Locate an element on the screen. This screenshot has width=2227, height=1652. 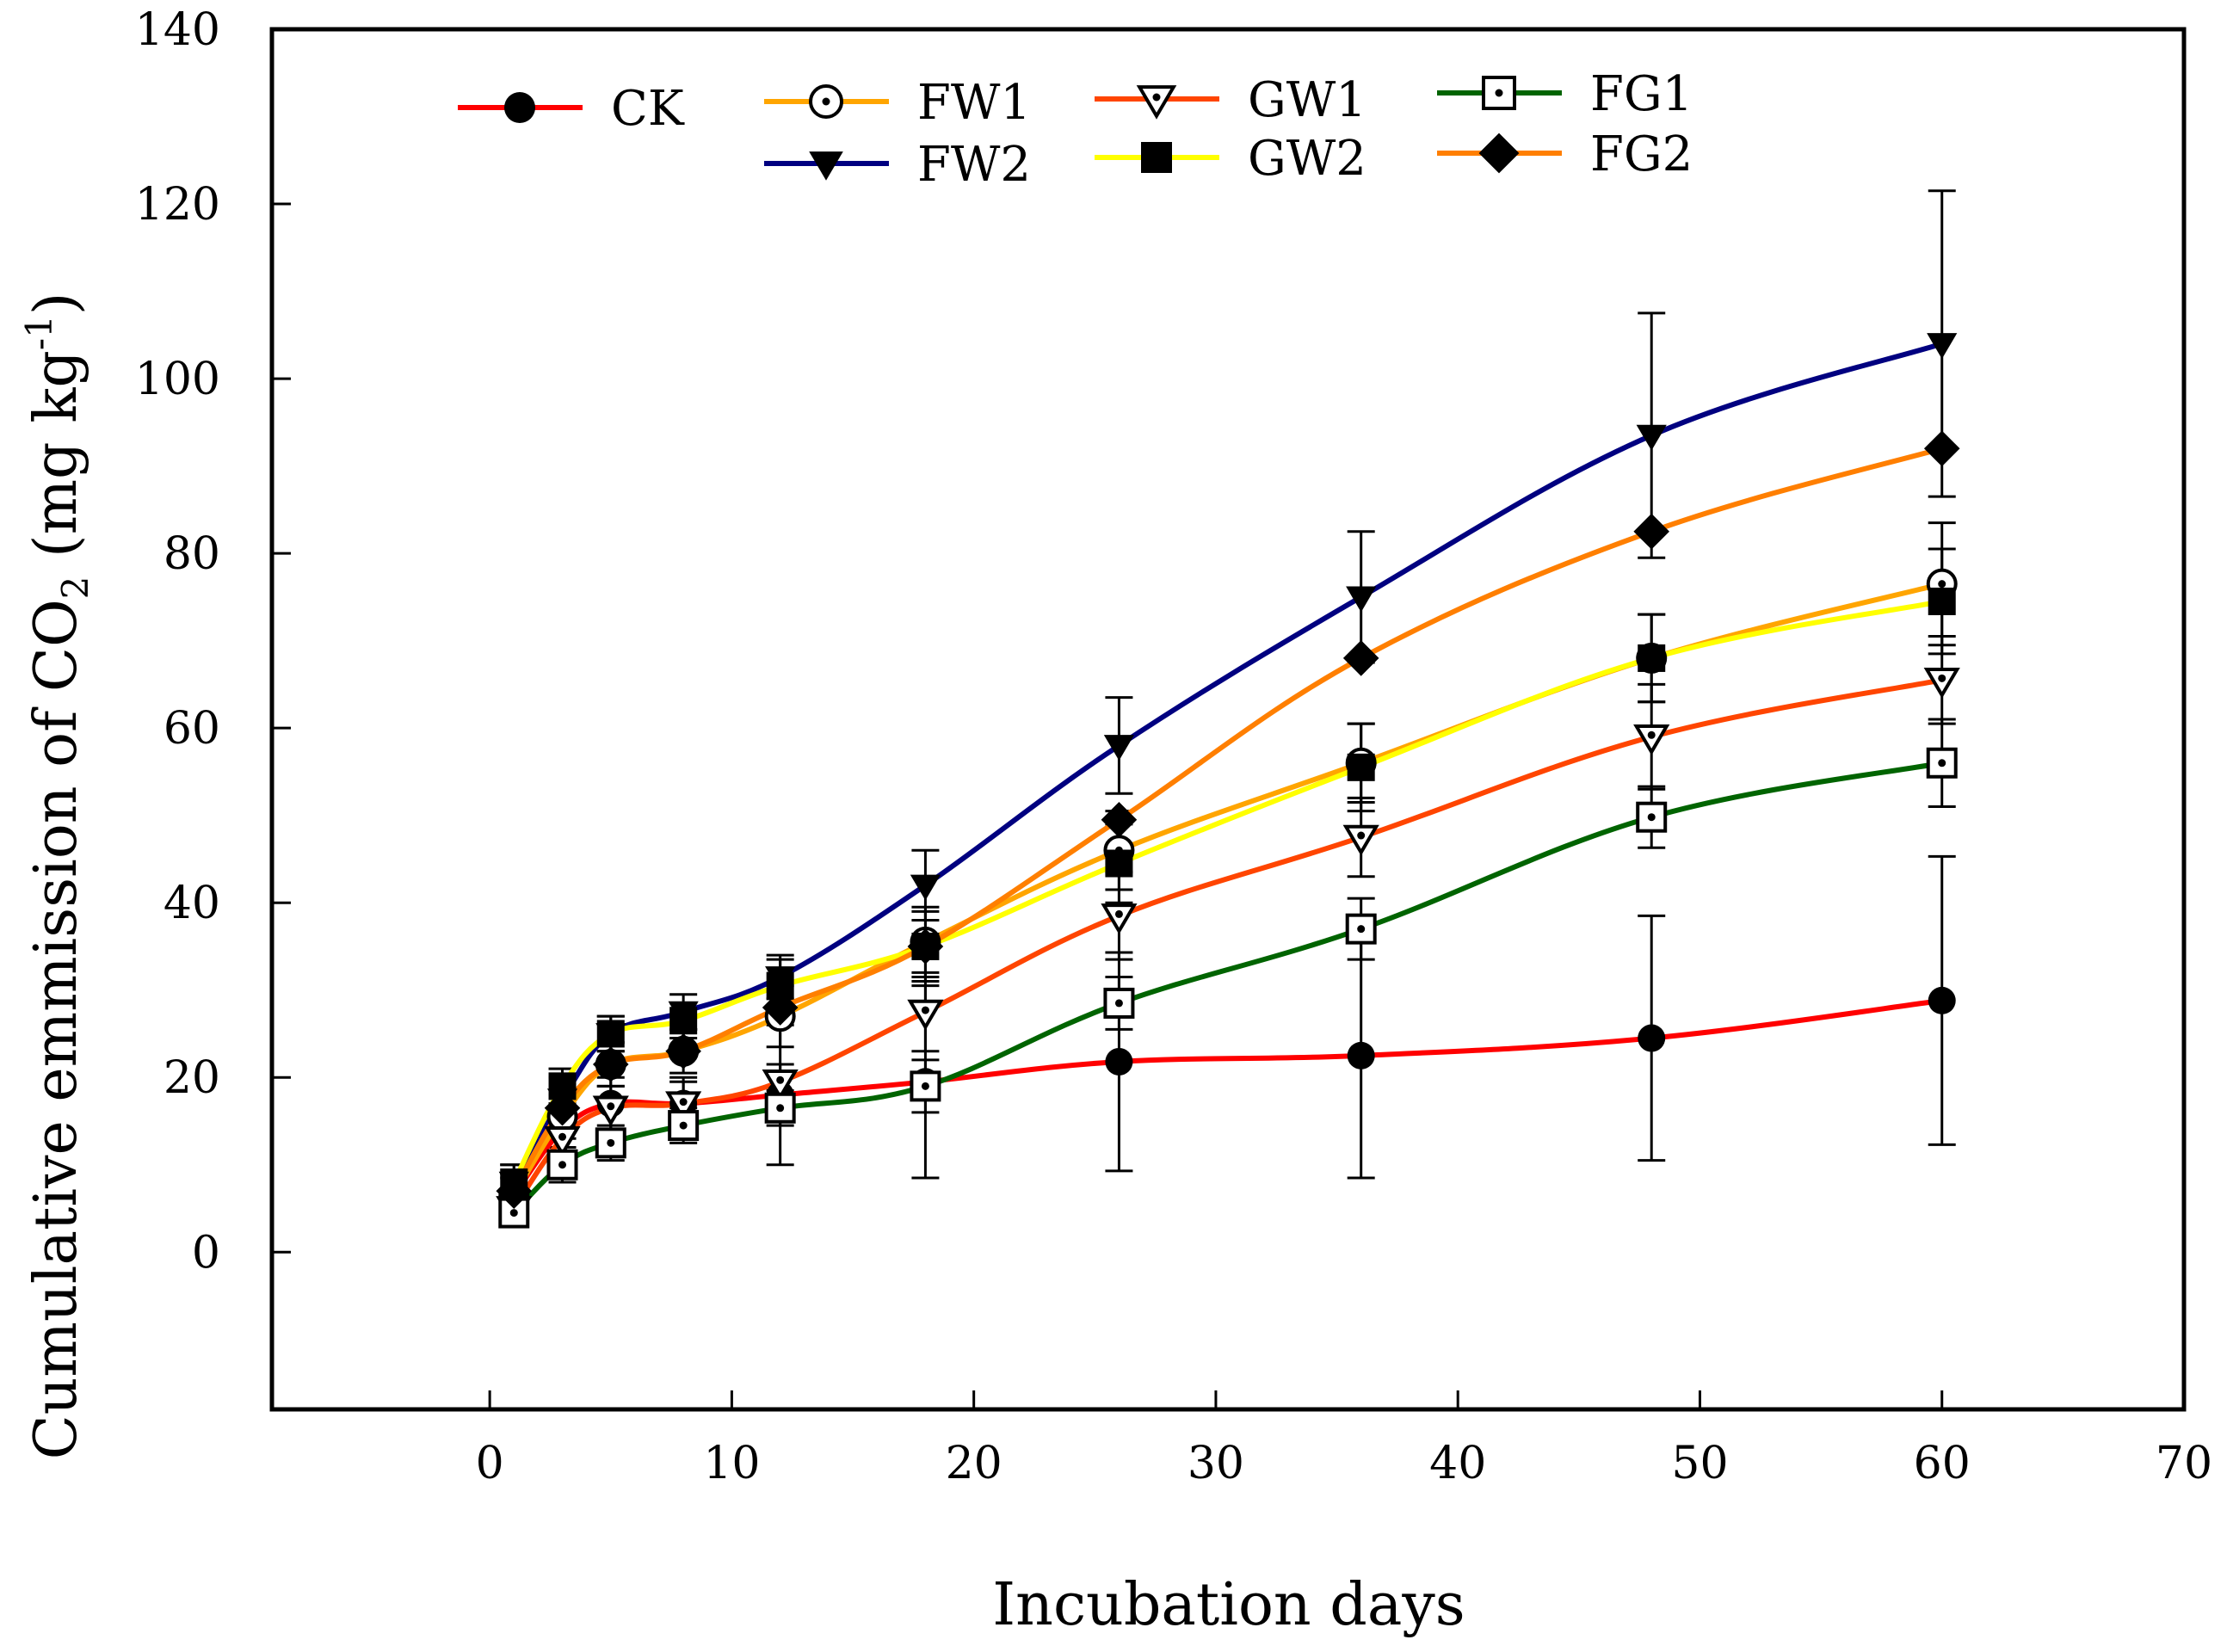
y-tick-label: 100 is located at coordinates (178, 379).